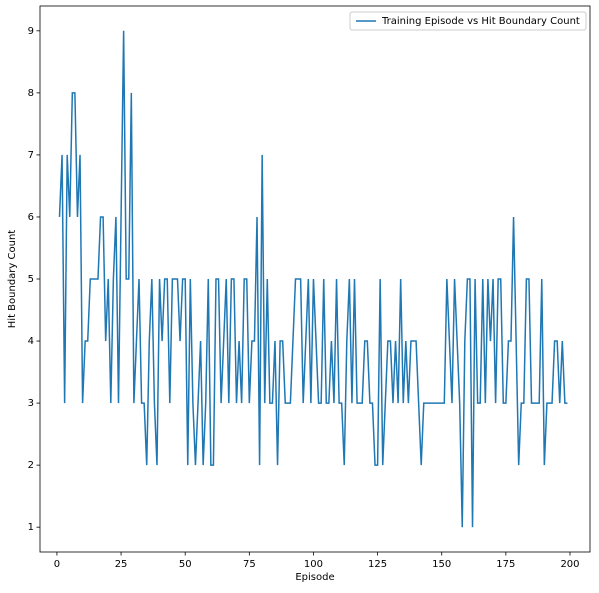  Describe the element at coordinates (31, 341) in the screenshot. I see `y-tick-label: 4` at that location.